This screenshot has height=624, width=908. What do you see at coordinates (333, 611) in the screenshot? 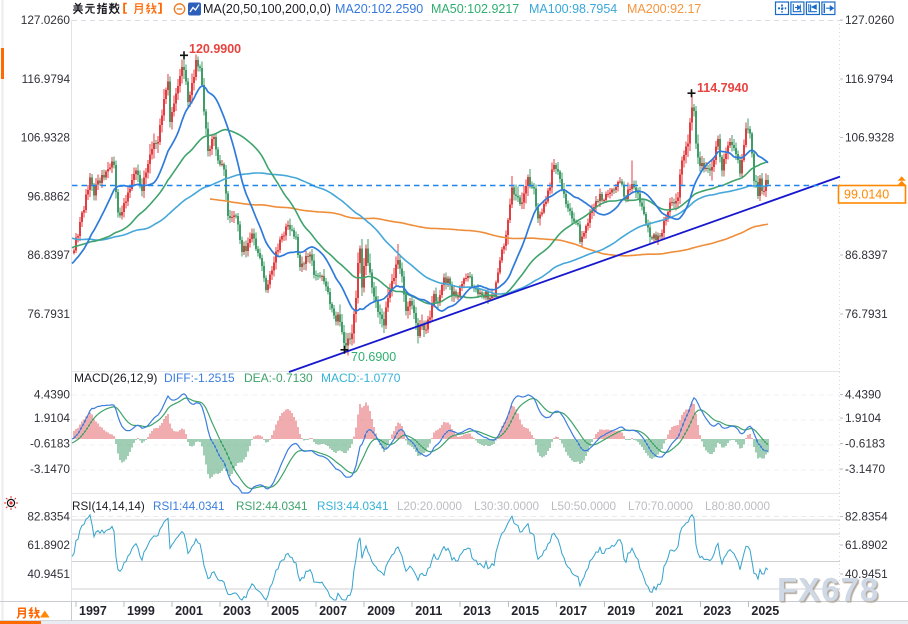
I see `svg-text: 2007` at bounding box center [333, 611].